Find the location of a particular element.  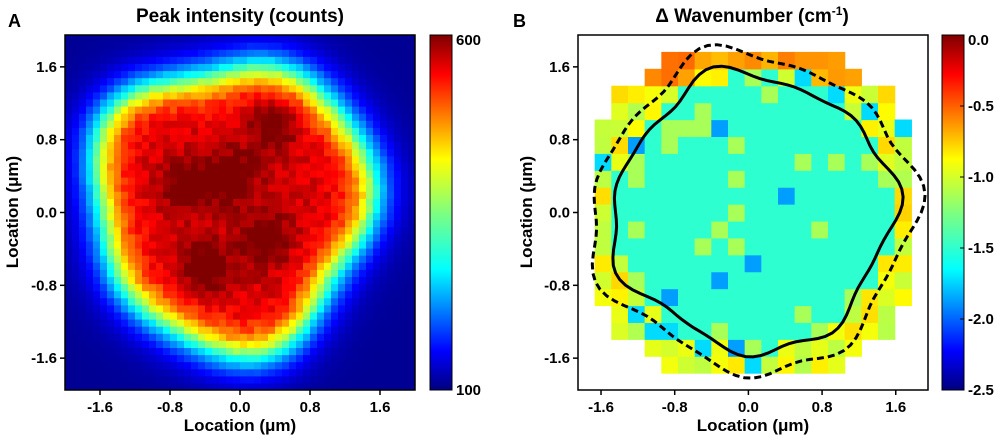

panel-a-y-tick-label: 1.6 is located at coordinates (46, 67).